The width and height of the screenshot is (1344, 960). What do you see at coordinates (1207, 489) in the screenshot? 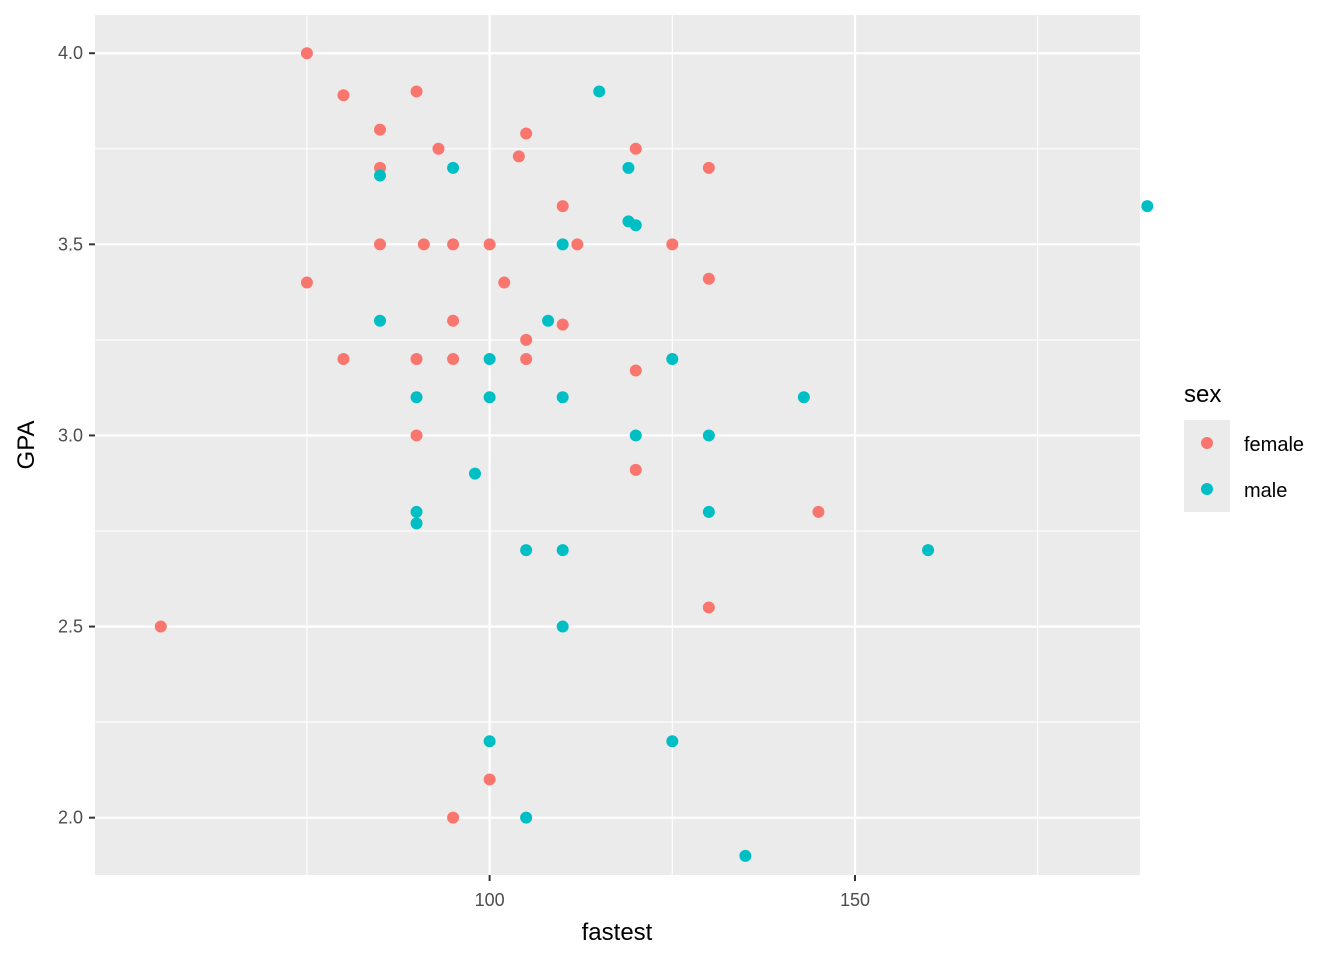
I see `legend-key-male` at bounding box center [1207, 489].